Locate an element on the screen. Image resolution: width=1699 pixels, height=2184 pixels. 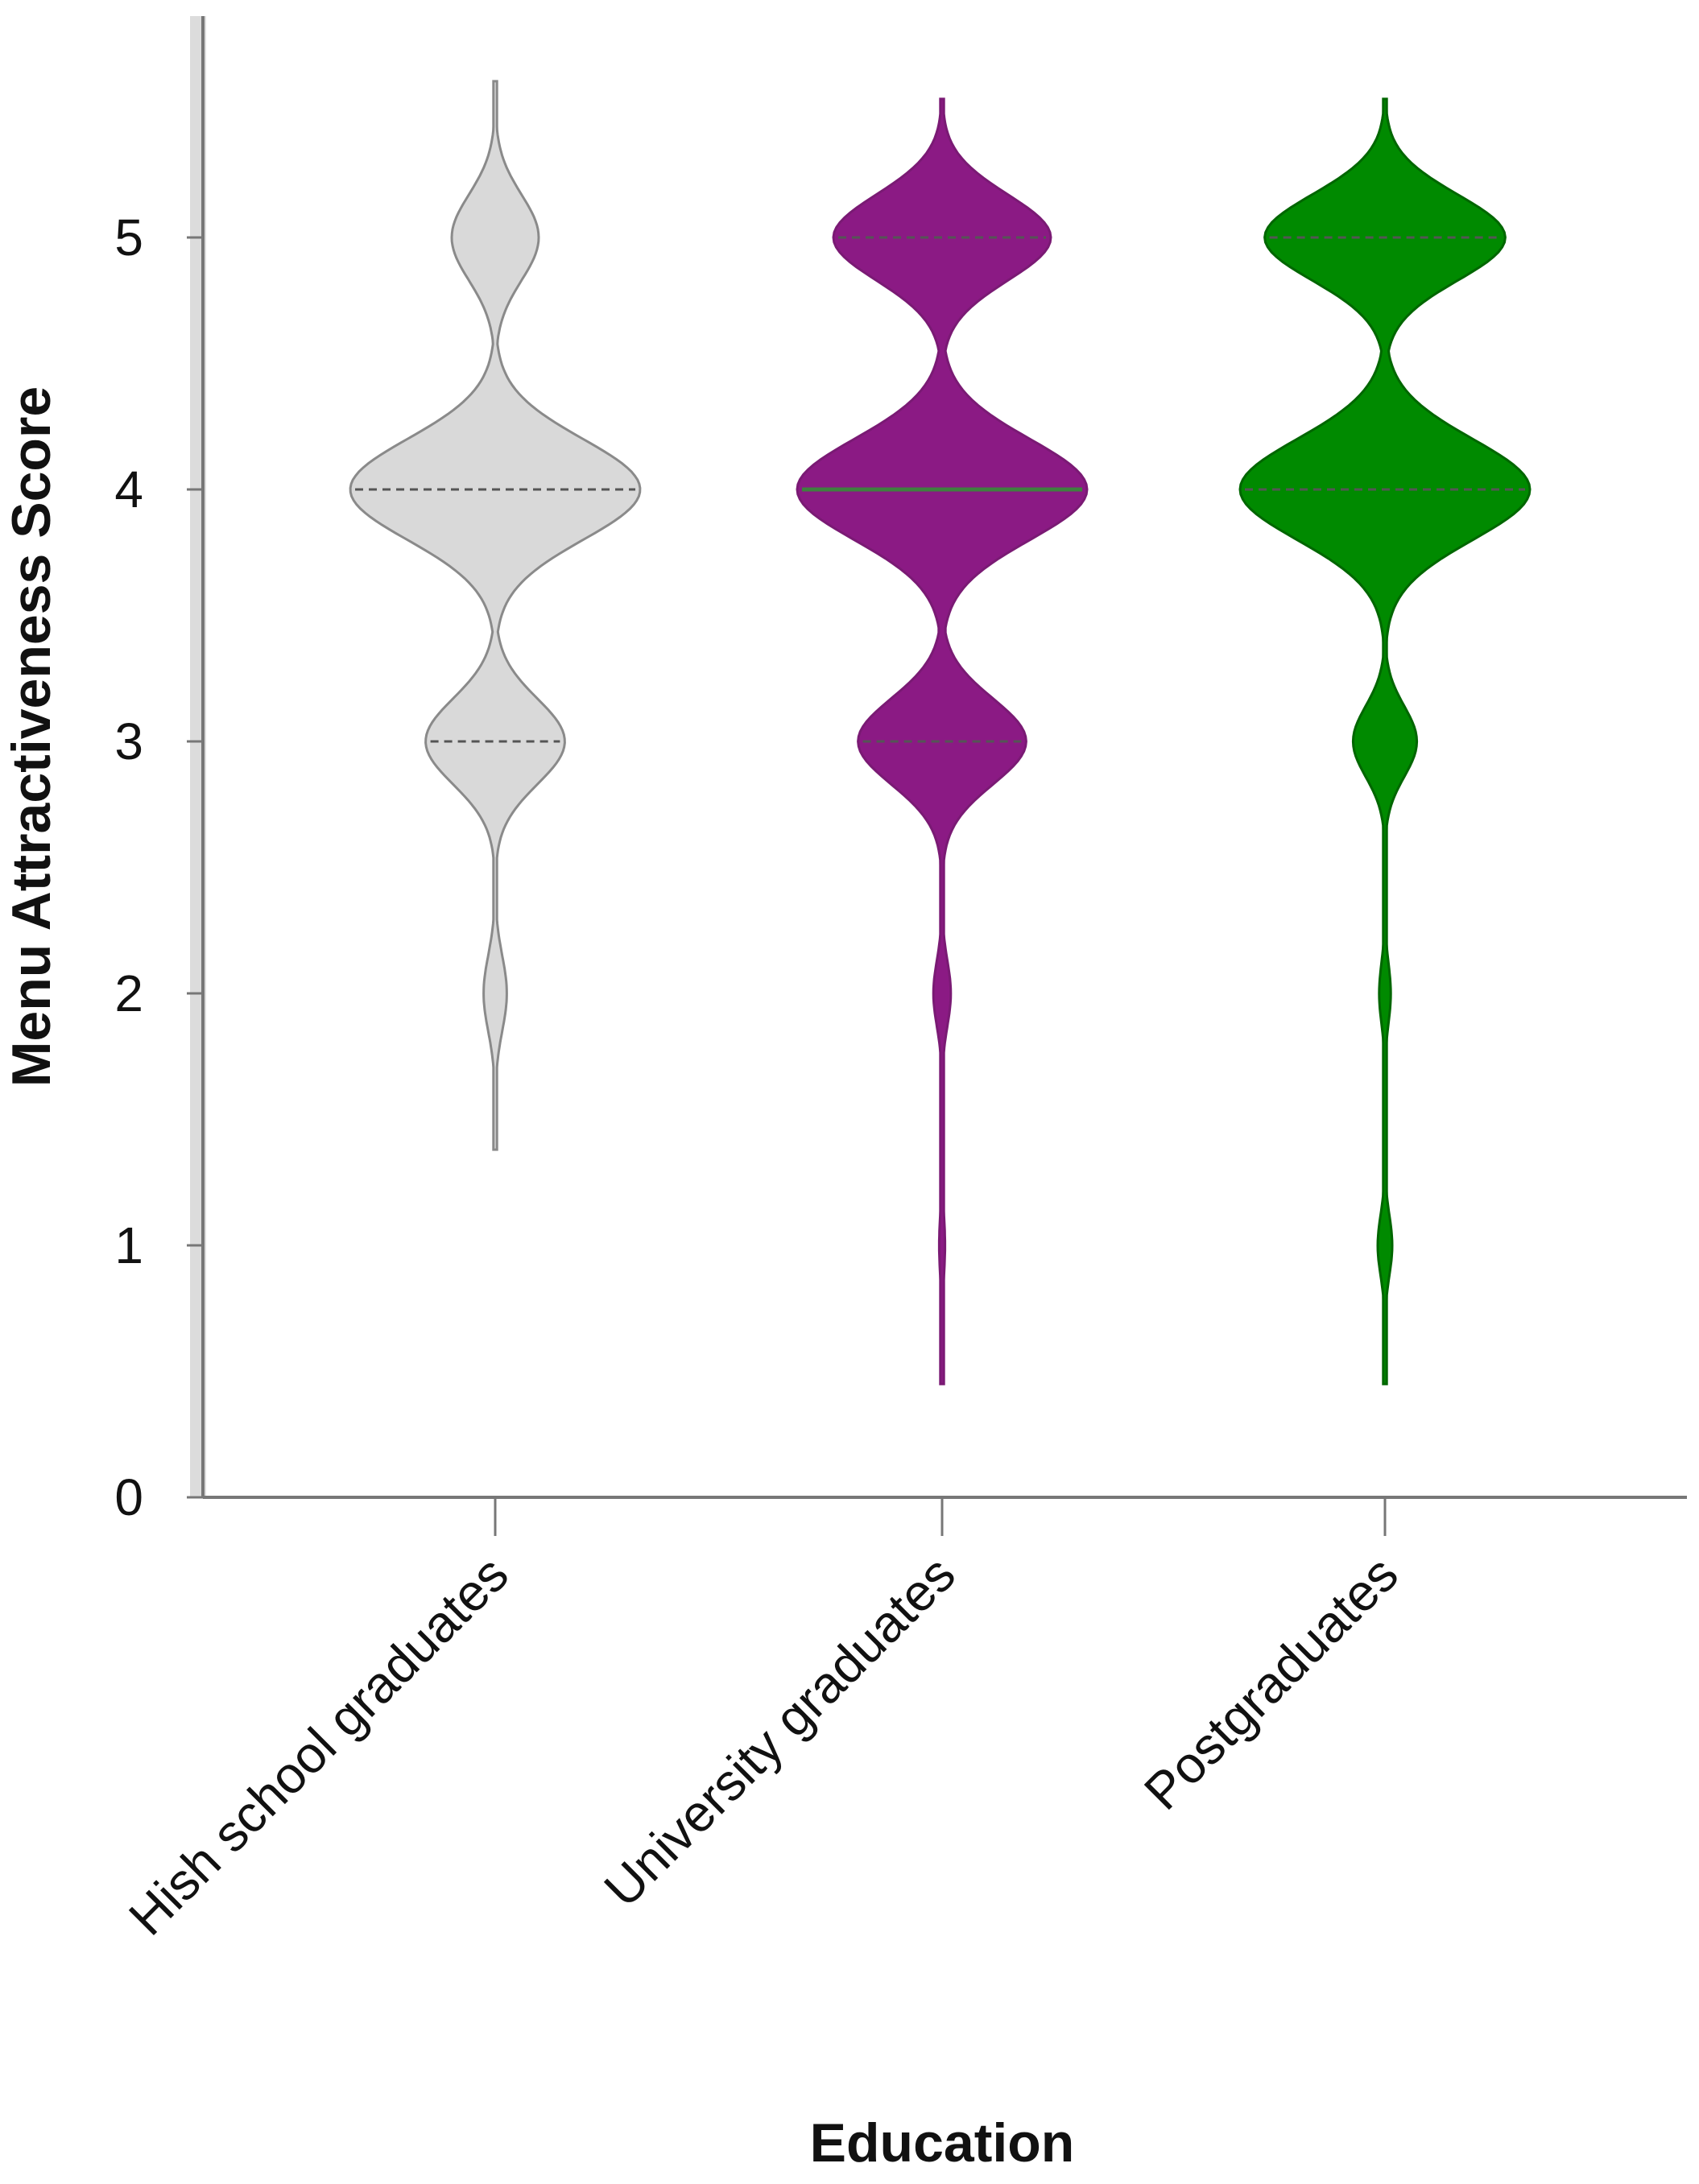
y-tick-label: 2 is located at coordinates (128, 993).